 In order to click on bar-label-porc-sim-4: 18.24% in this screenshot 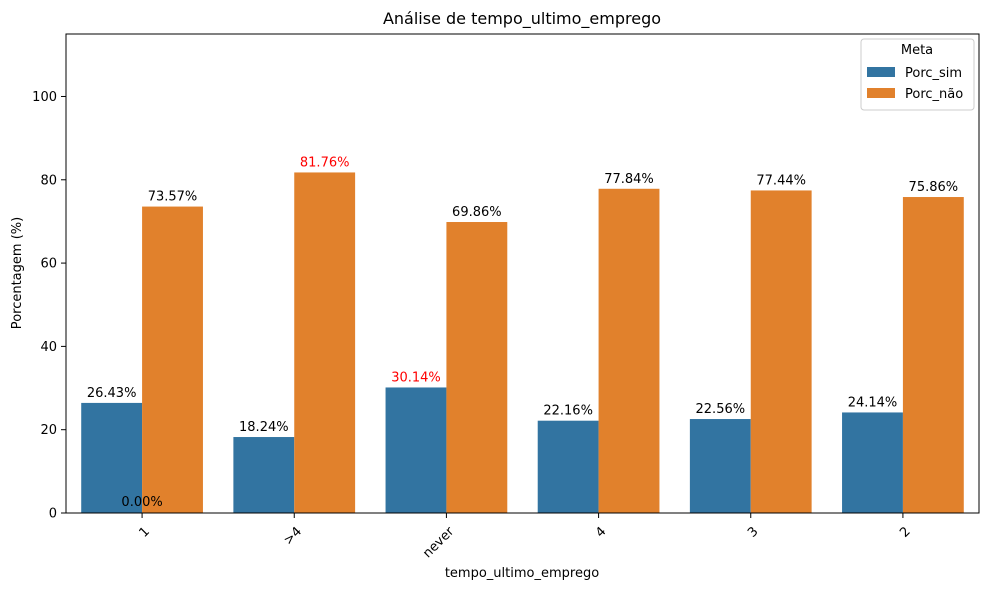, I will do `click(264, 427)`.